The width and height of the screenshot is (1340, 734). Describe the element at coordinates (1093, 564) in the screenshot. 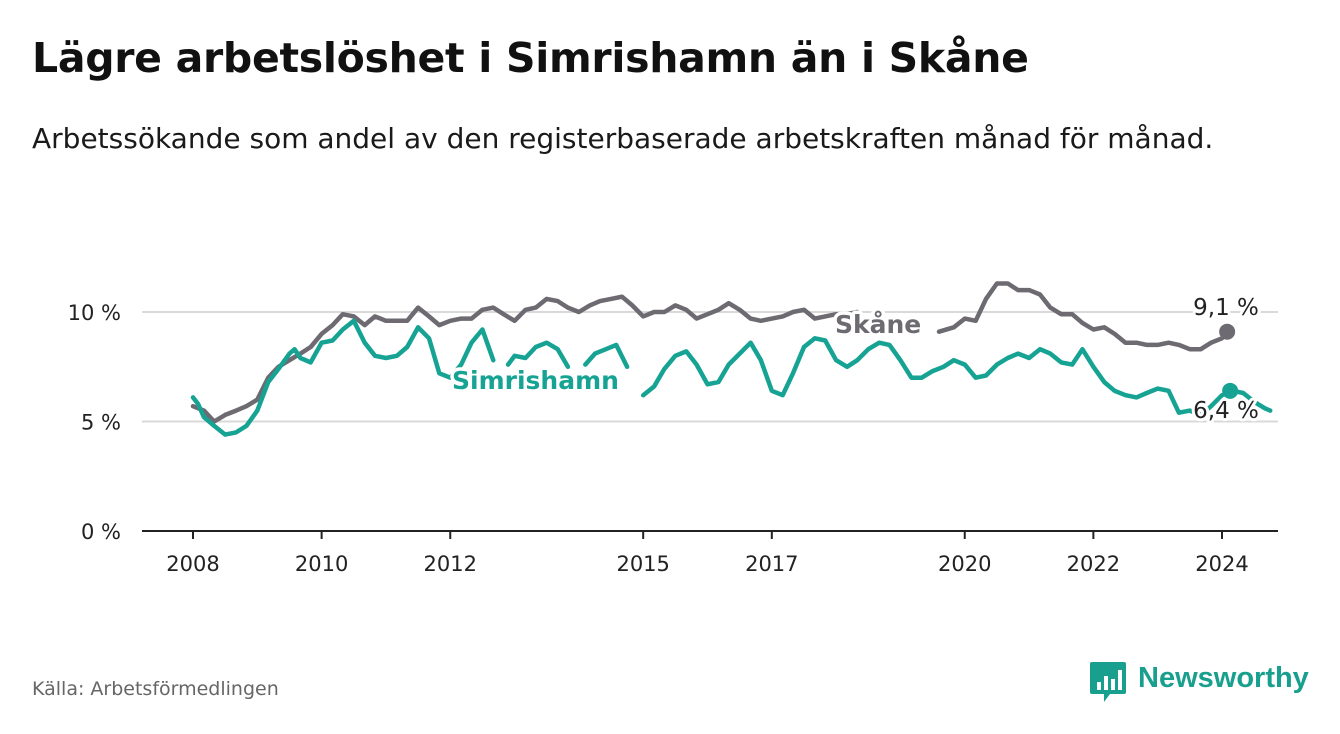

I see `x-tick-label: 2022` at that location.